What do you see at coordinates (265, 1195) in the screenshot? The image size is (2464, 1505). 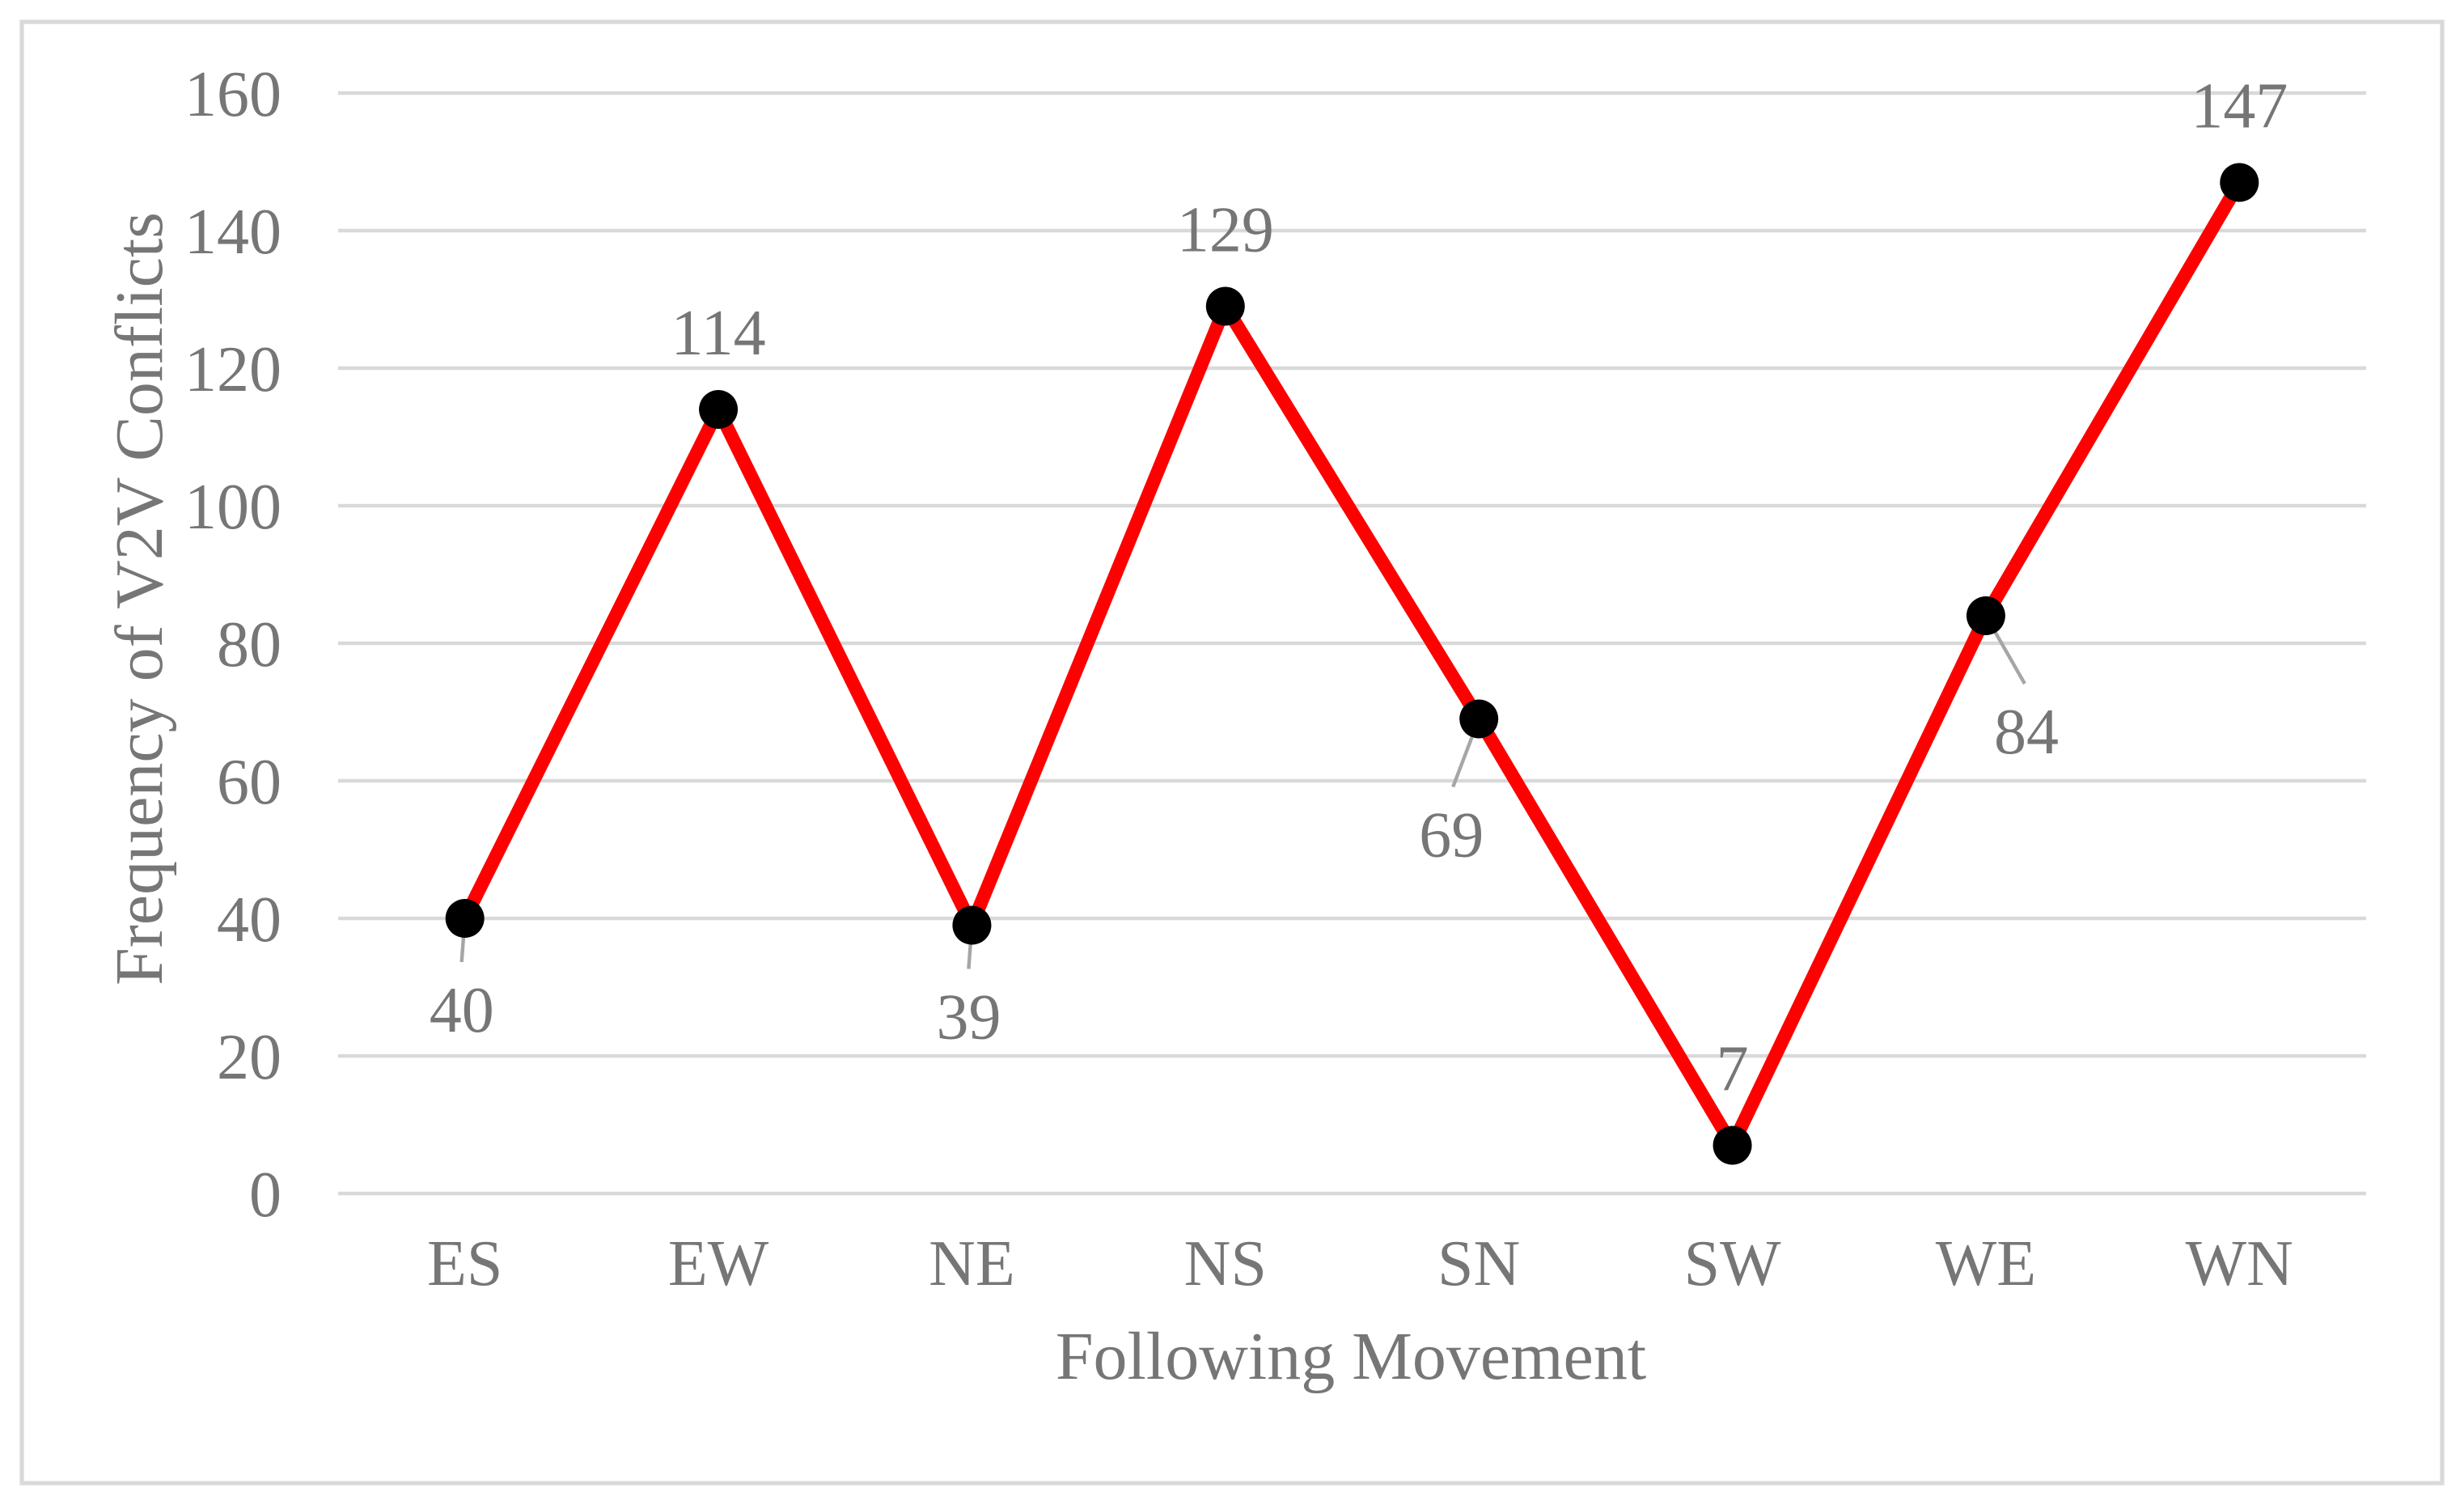 I see `y-tick-label: 0` at bounding box center [265, 1195].